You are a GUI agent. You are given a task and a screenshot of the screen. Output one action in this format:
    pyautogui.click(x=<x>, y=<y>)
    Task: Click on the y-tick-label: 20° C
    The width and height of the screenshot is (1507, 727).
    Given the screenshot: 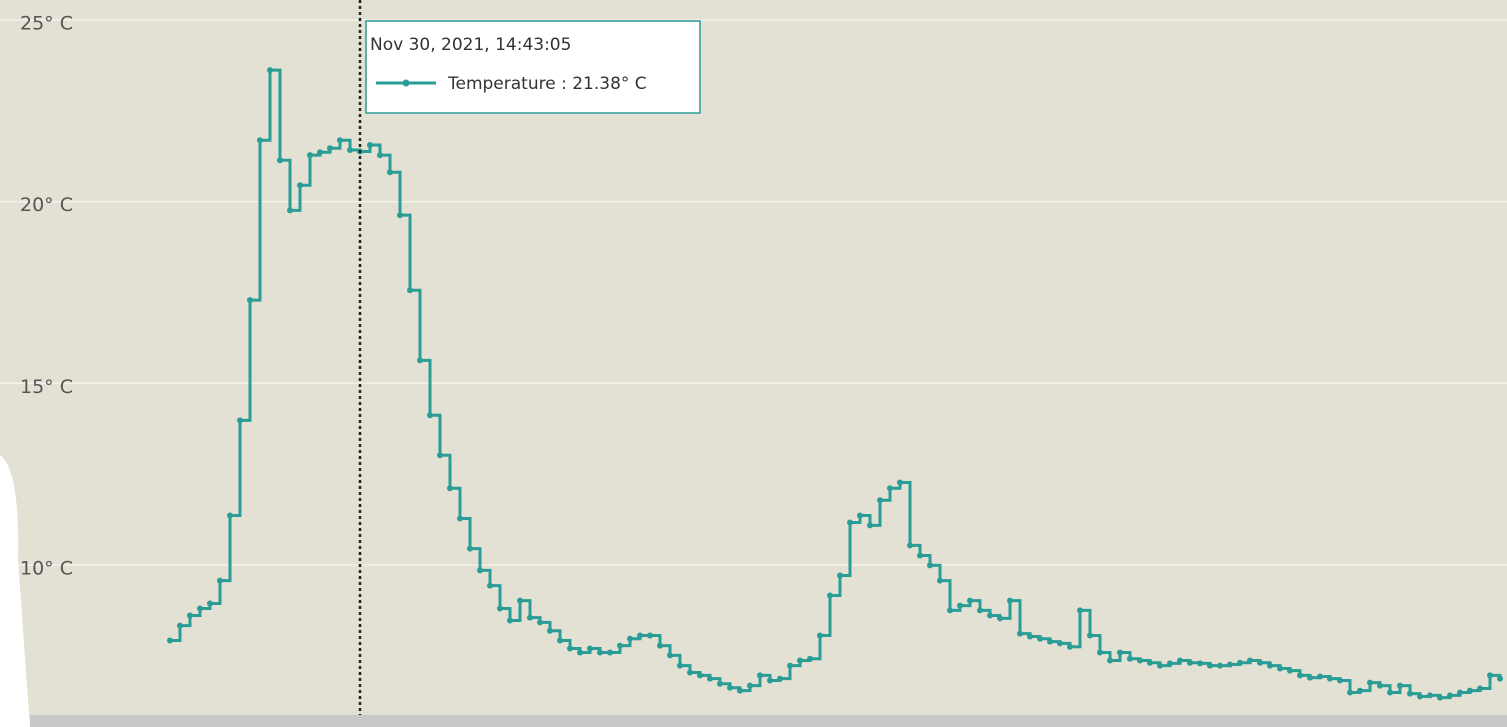 What is the action you would take?
    pyautogui.click(x=46, y=205)
    